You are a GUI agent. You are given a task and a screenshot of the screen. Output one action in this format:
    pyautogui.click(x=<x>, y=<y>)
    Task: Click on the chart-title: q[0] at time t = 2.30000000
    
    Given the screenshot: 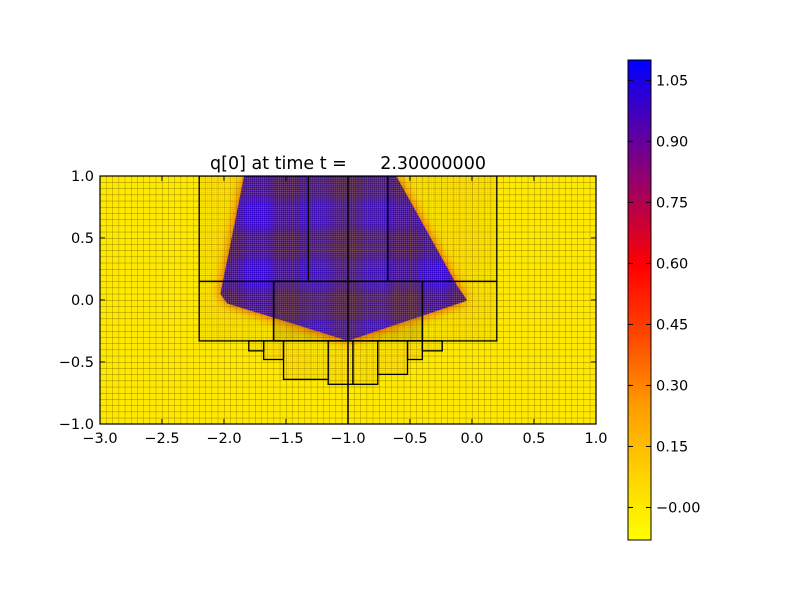 What is the action you would take?
    pyautogui.click(x=348, y=164)
    